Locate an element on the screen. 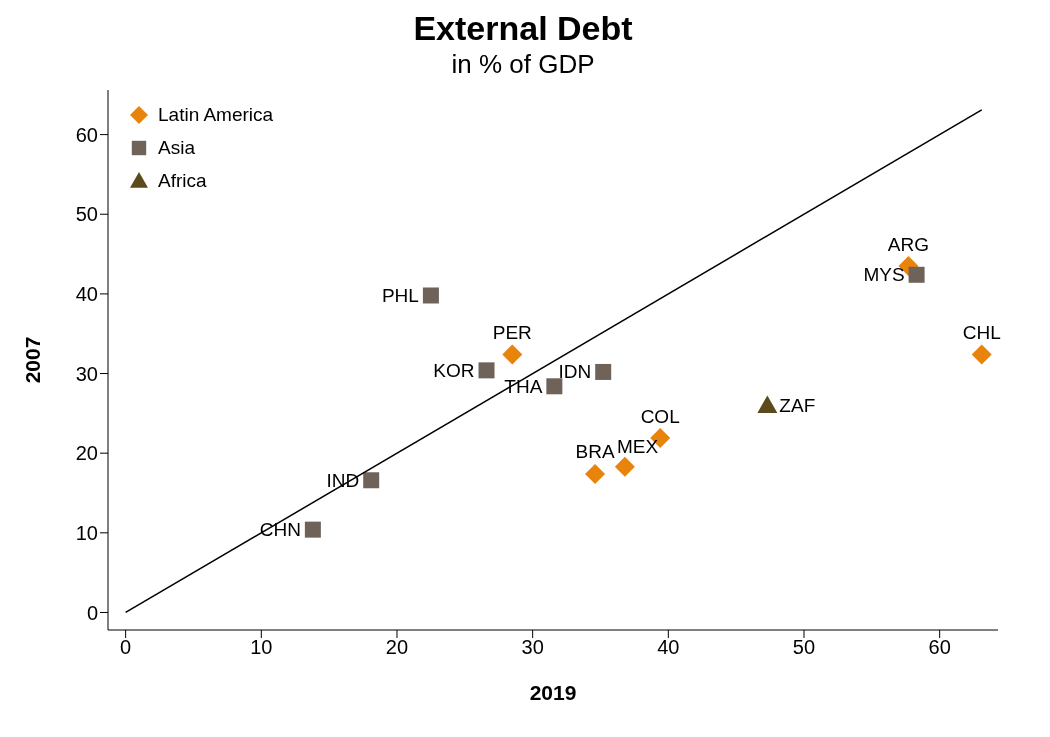  legend-label: Africa is located at coordinates (182, 180).